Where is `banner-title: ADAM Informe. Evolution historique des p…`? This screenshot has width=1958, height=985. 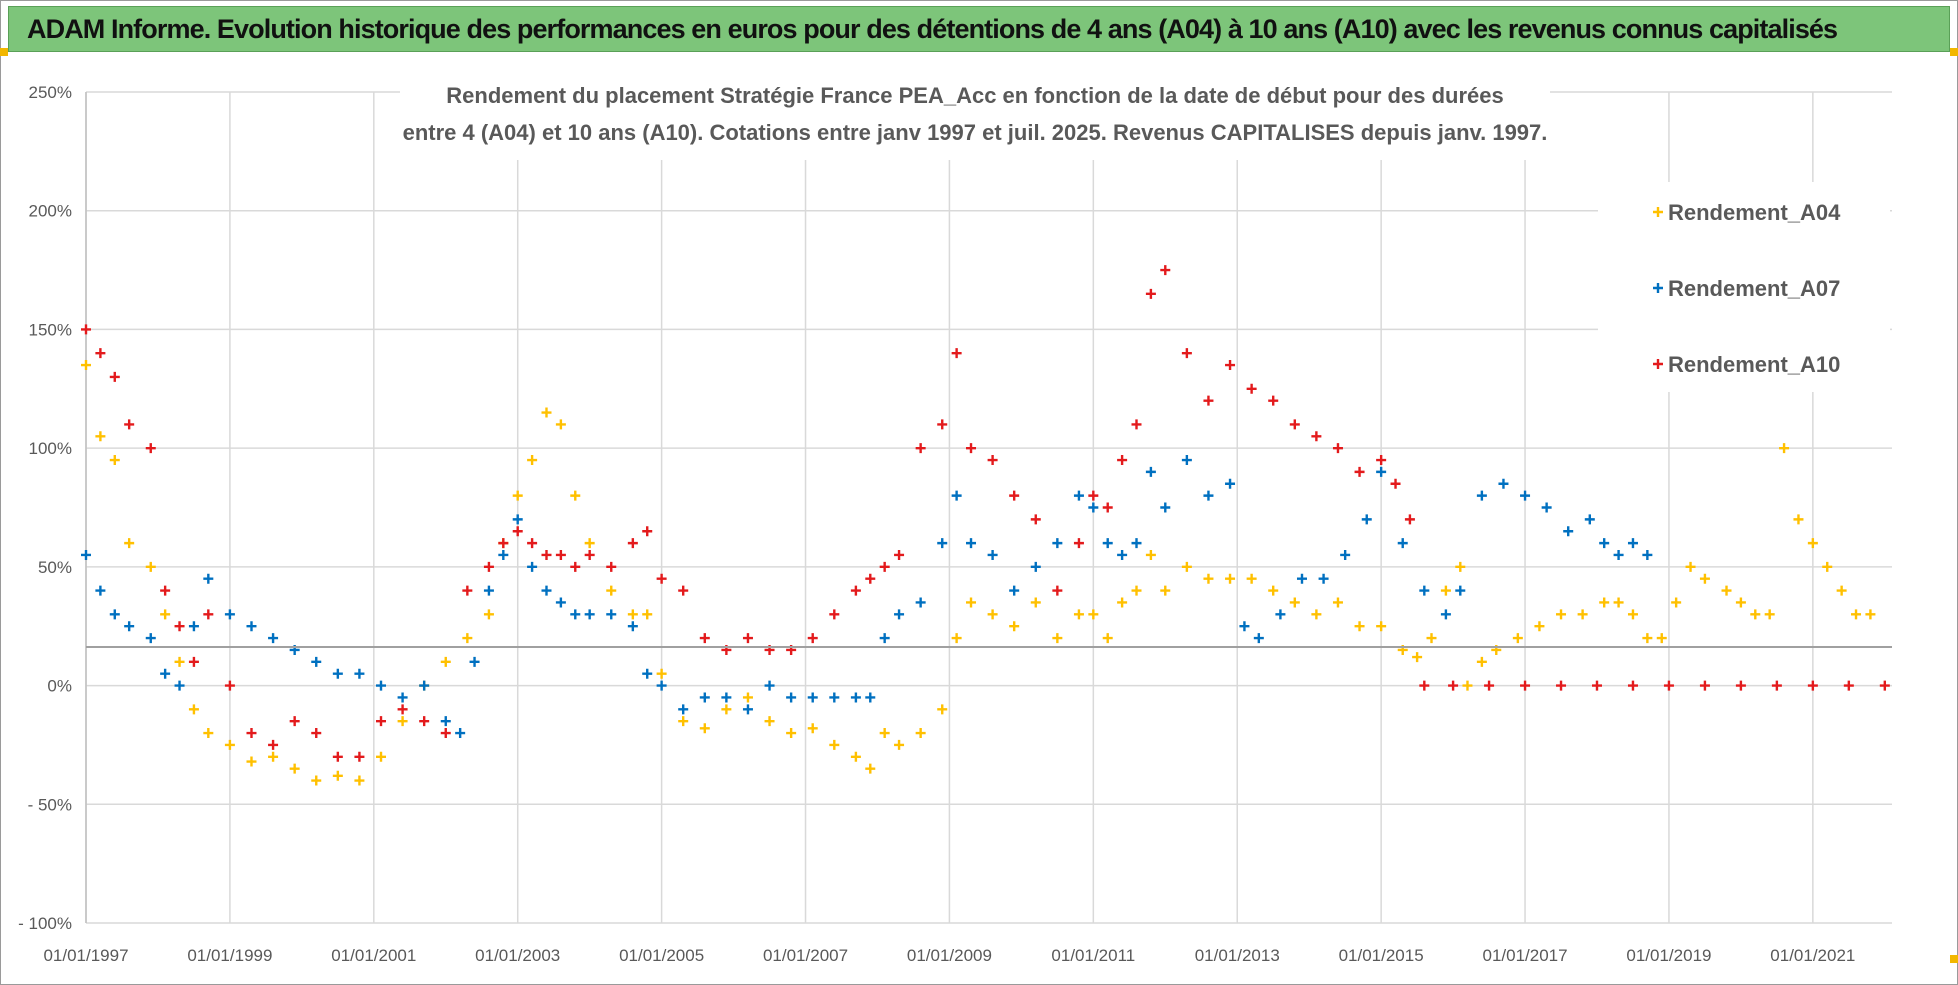 banner-title: ADAM Informe. Evolution historique des p… is located at coordinates (932, 28).